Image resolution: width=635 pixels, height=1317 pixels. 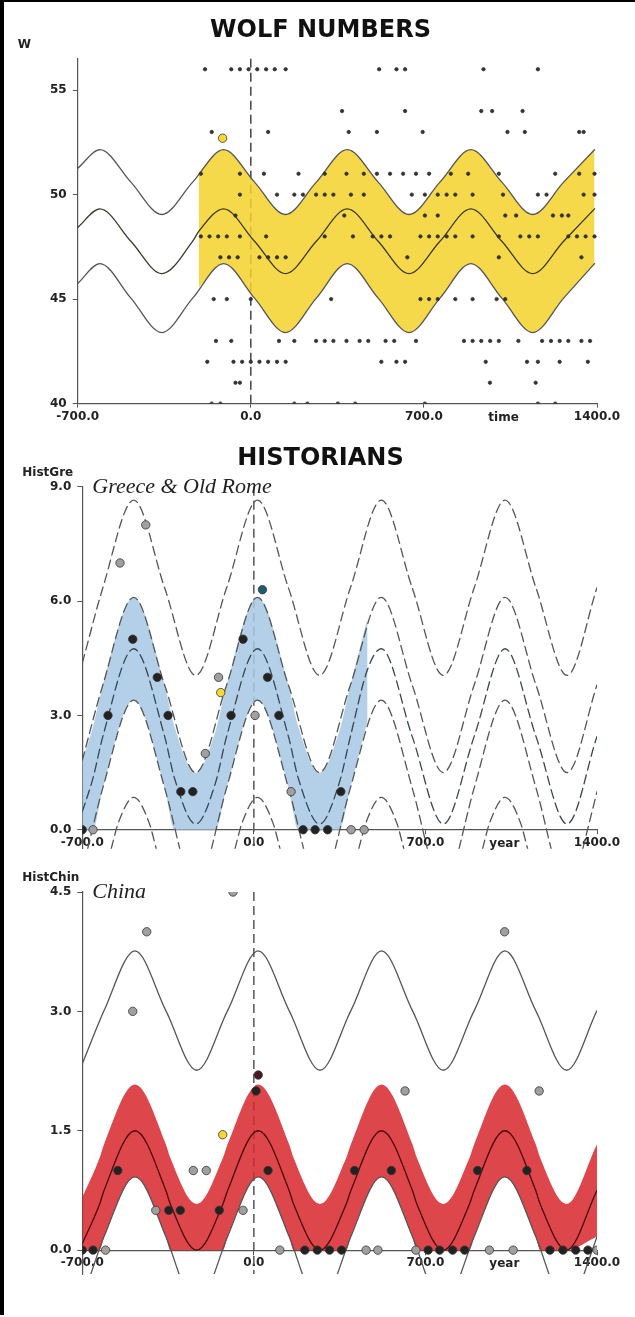 I want to click on x-tick-label: -700.0, so click(x=78, y=415).